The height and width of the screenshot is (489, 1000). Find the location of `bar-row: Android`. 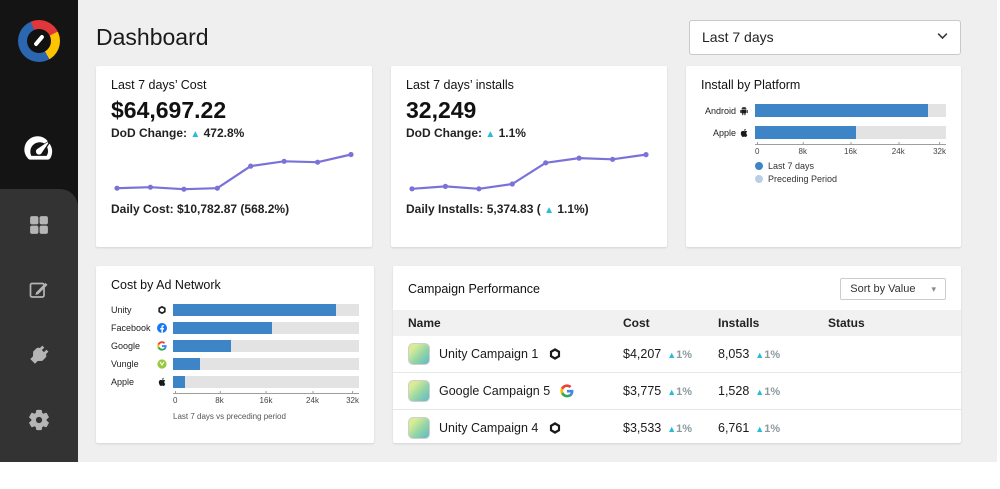

bar-row: Android is located at coordinates (823, 110).